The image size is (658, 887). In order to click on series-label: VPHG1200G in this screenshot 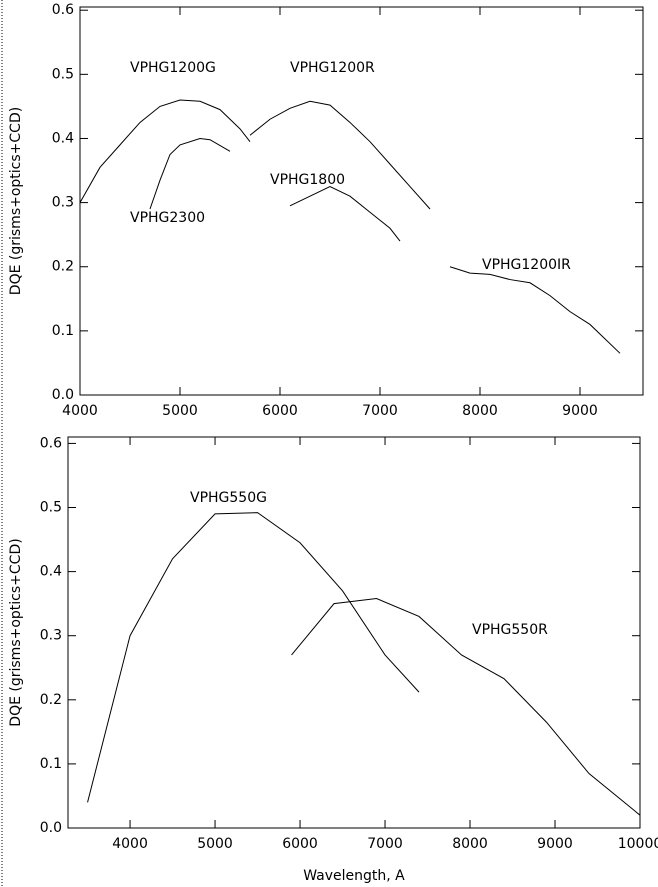, I will do `click(173, 68)`.